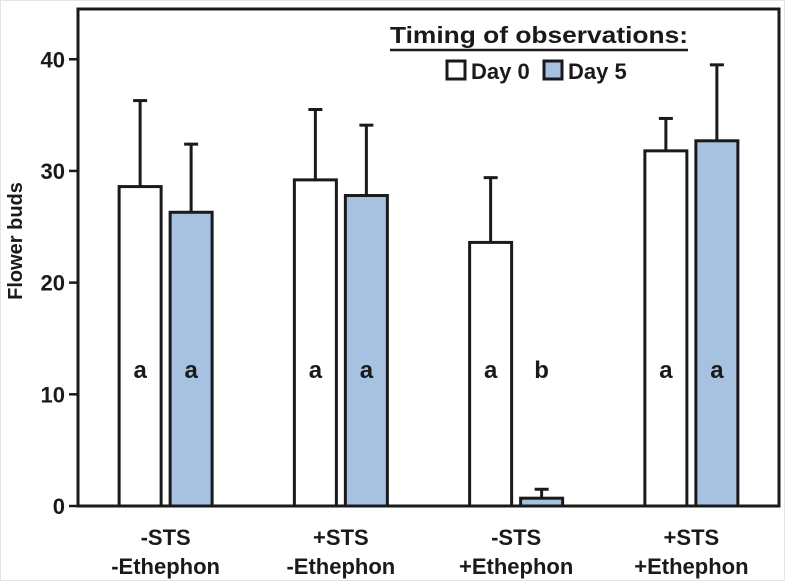 The height and width of the screenshot is (587, 785). I want to click on x-category-label: -STS +Ethephon, so click(516, 552).